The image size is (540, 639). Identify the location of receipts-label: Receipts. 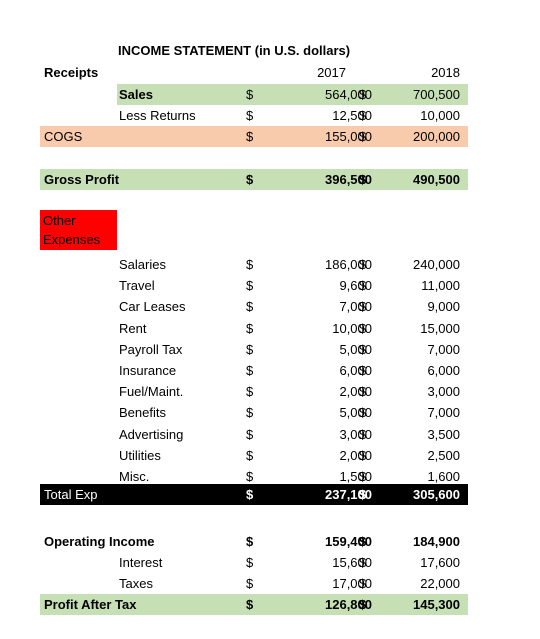
(71, 72).